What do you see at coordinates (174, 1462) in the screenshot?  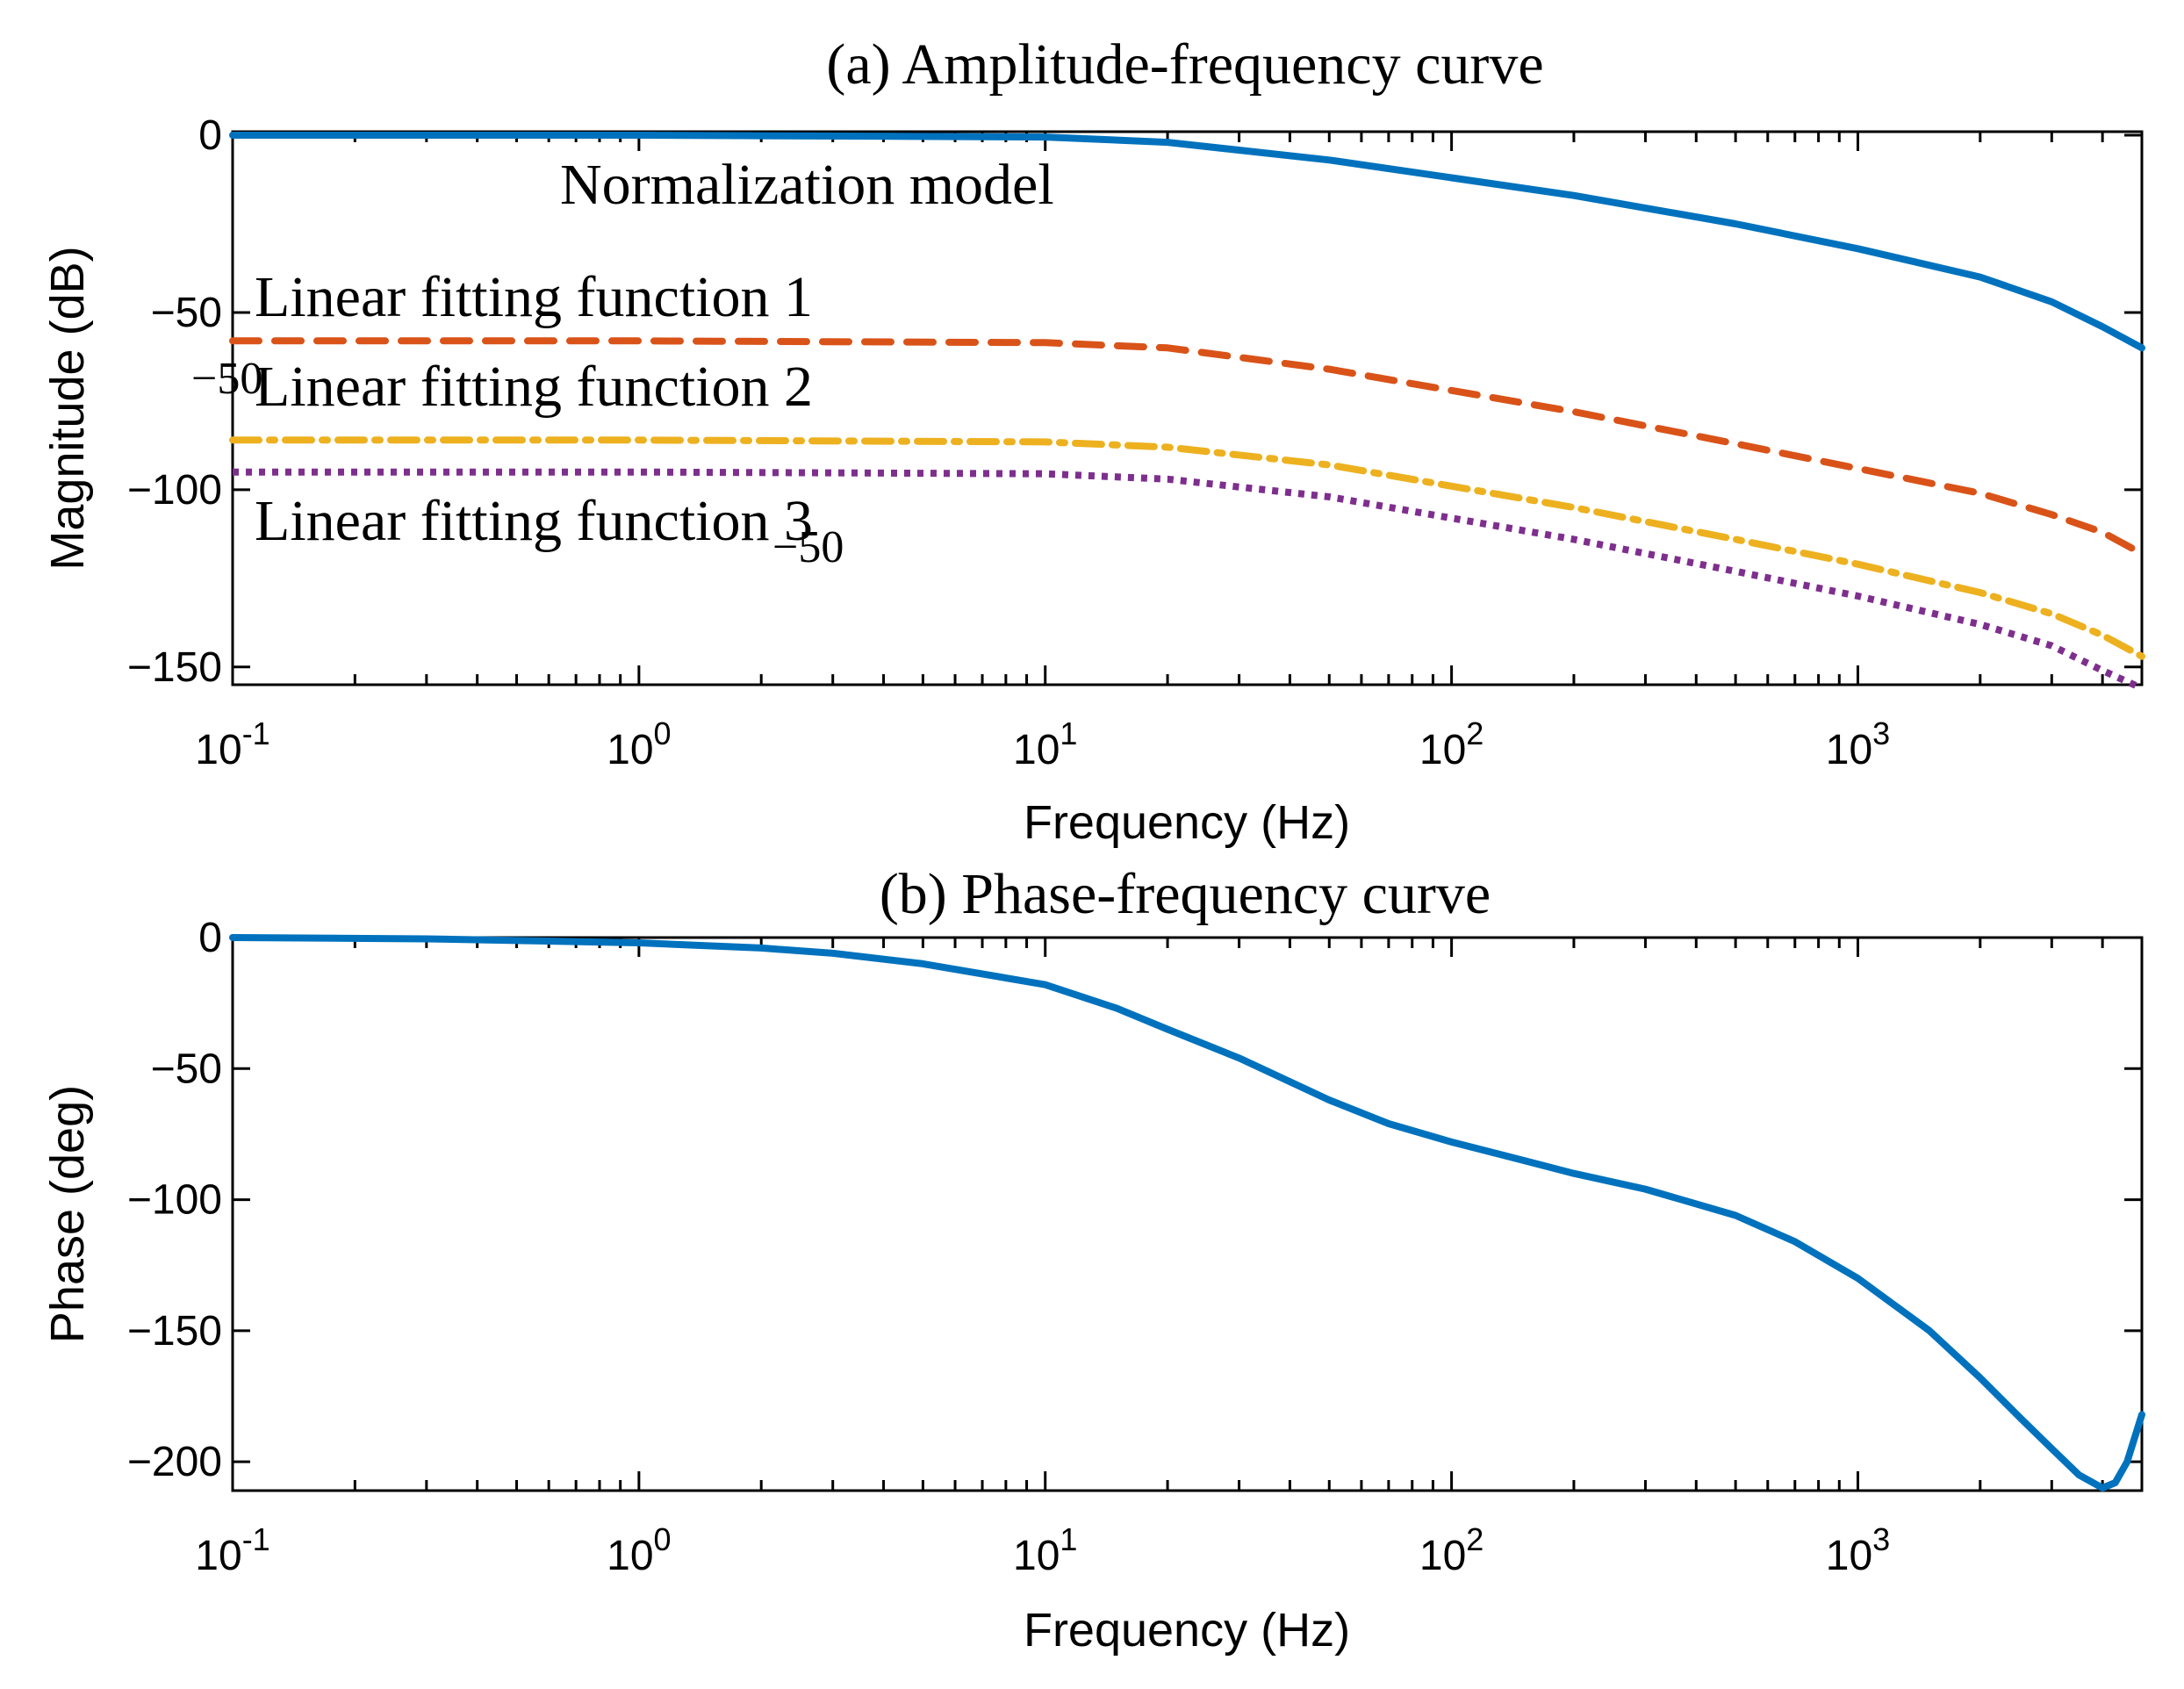 I see `y-tick-label: −200` at bounding box center [174, 1462].